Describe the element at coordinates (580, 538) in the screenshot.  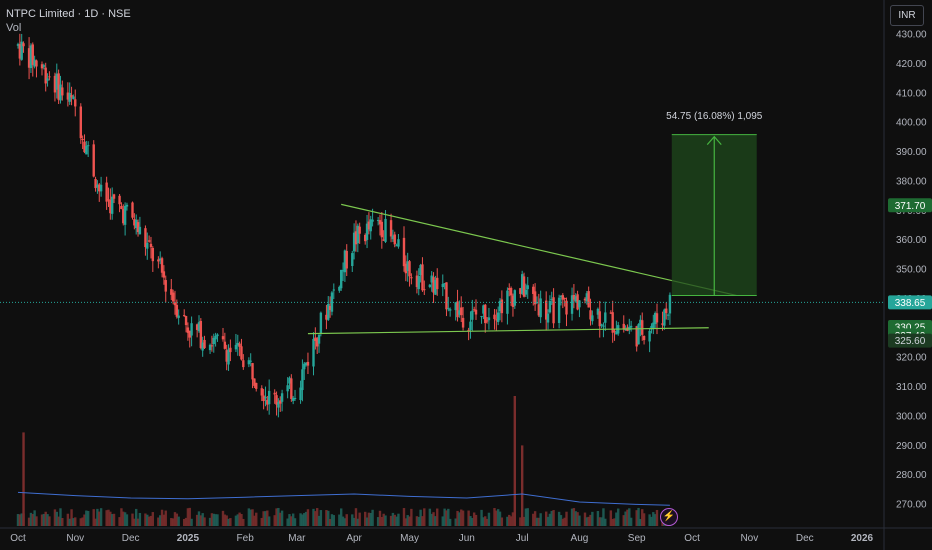
I see `time-tick-label: Aug` at that location.